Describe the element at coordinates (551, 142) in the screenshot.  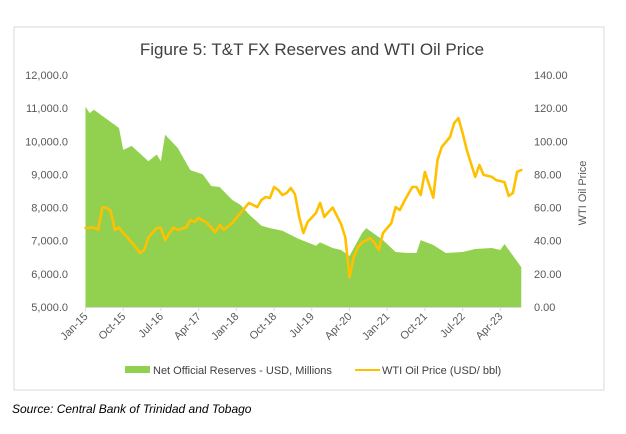
I see `y-right-tick-label: 100.00` at that location.